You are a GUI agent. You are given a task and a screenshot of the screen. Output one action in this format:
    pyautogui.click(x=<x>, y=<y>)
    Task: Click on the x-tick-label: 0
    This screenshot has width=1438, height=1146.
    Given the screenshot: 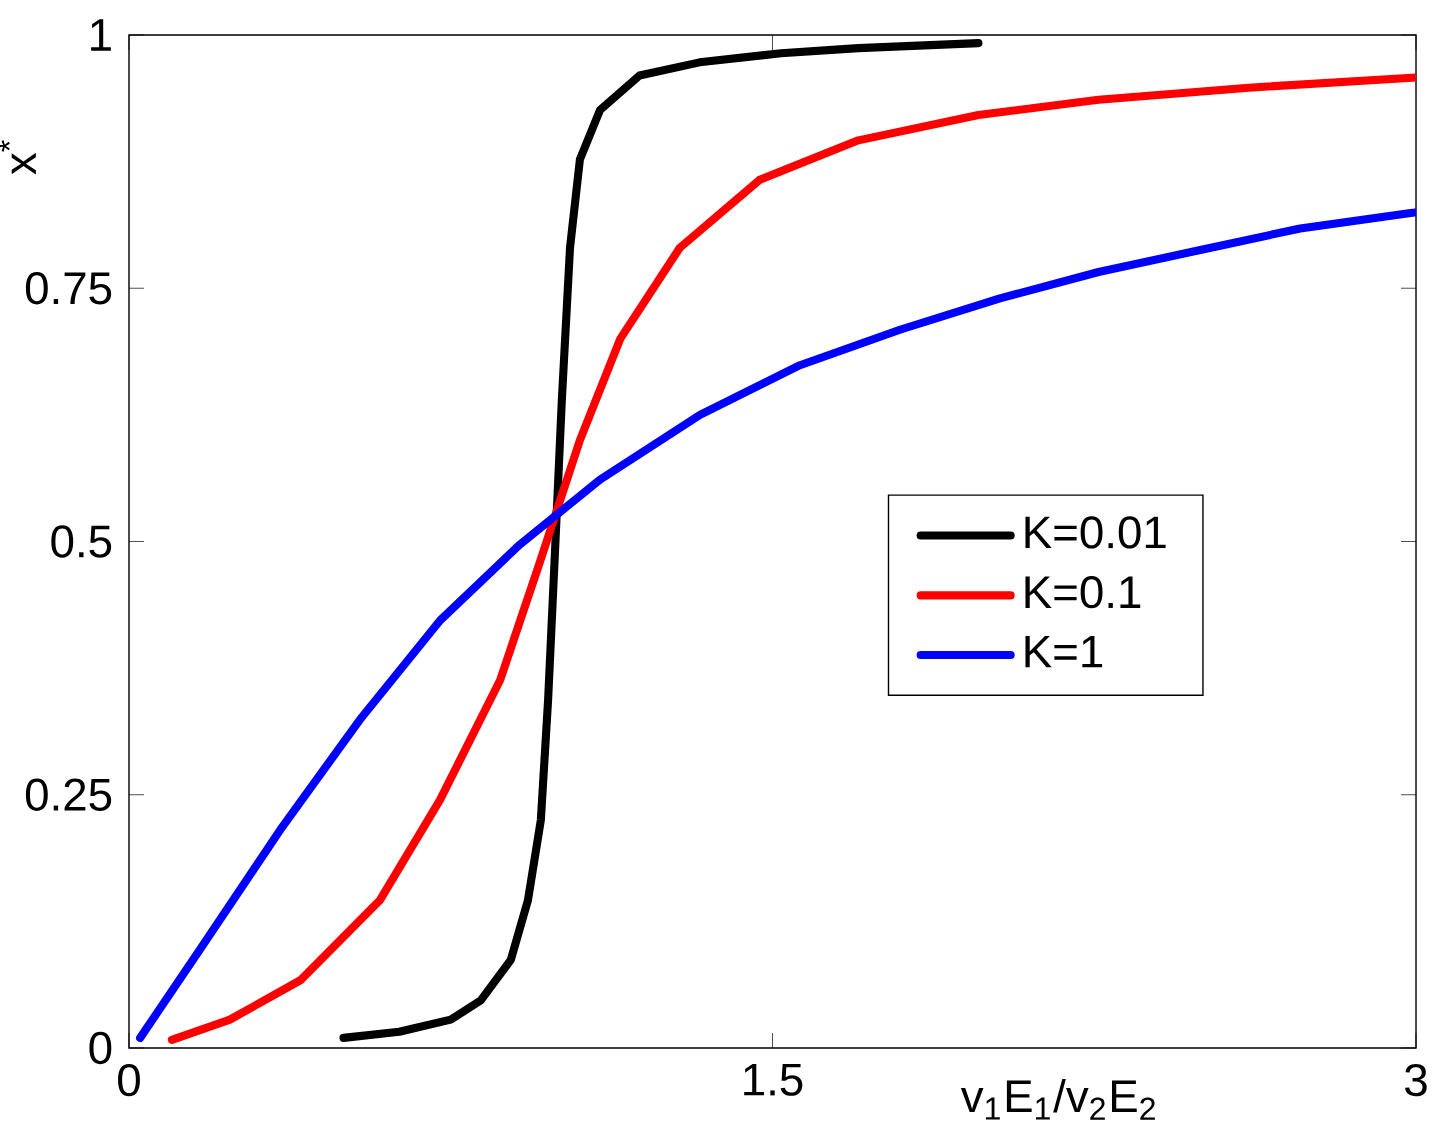 What is the action you would take?
    pyautogui.click(x=129, y=1080)
    